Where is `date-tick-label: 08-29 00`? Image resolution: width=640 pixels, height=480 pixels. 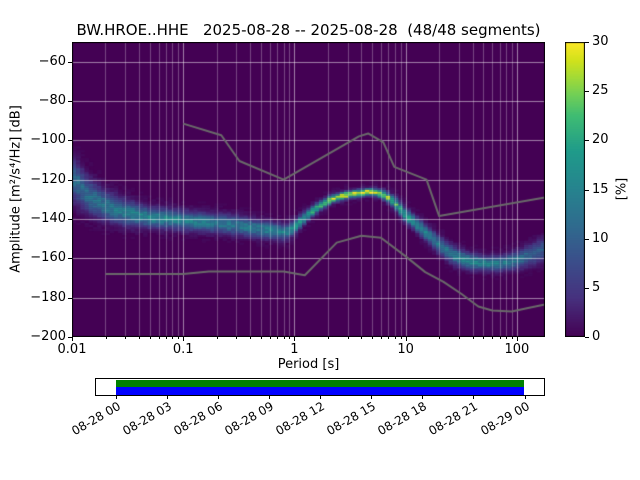
date-tick-label: 08-29 00 is located at coordinates (504, 419).